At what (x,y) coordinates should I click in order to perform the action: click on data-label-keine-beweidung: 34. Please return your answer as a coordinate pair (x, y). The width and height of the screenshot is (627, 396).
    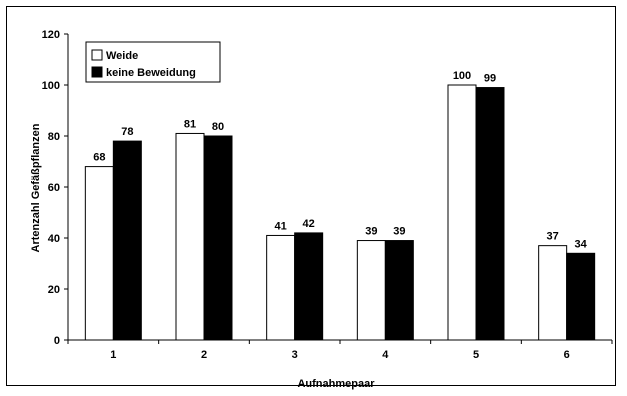
    Looking at the image, I should click on (581, 244).